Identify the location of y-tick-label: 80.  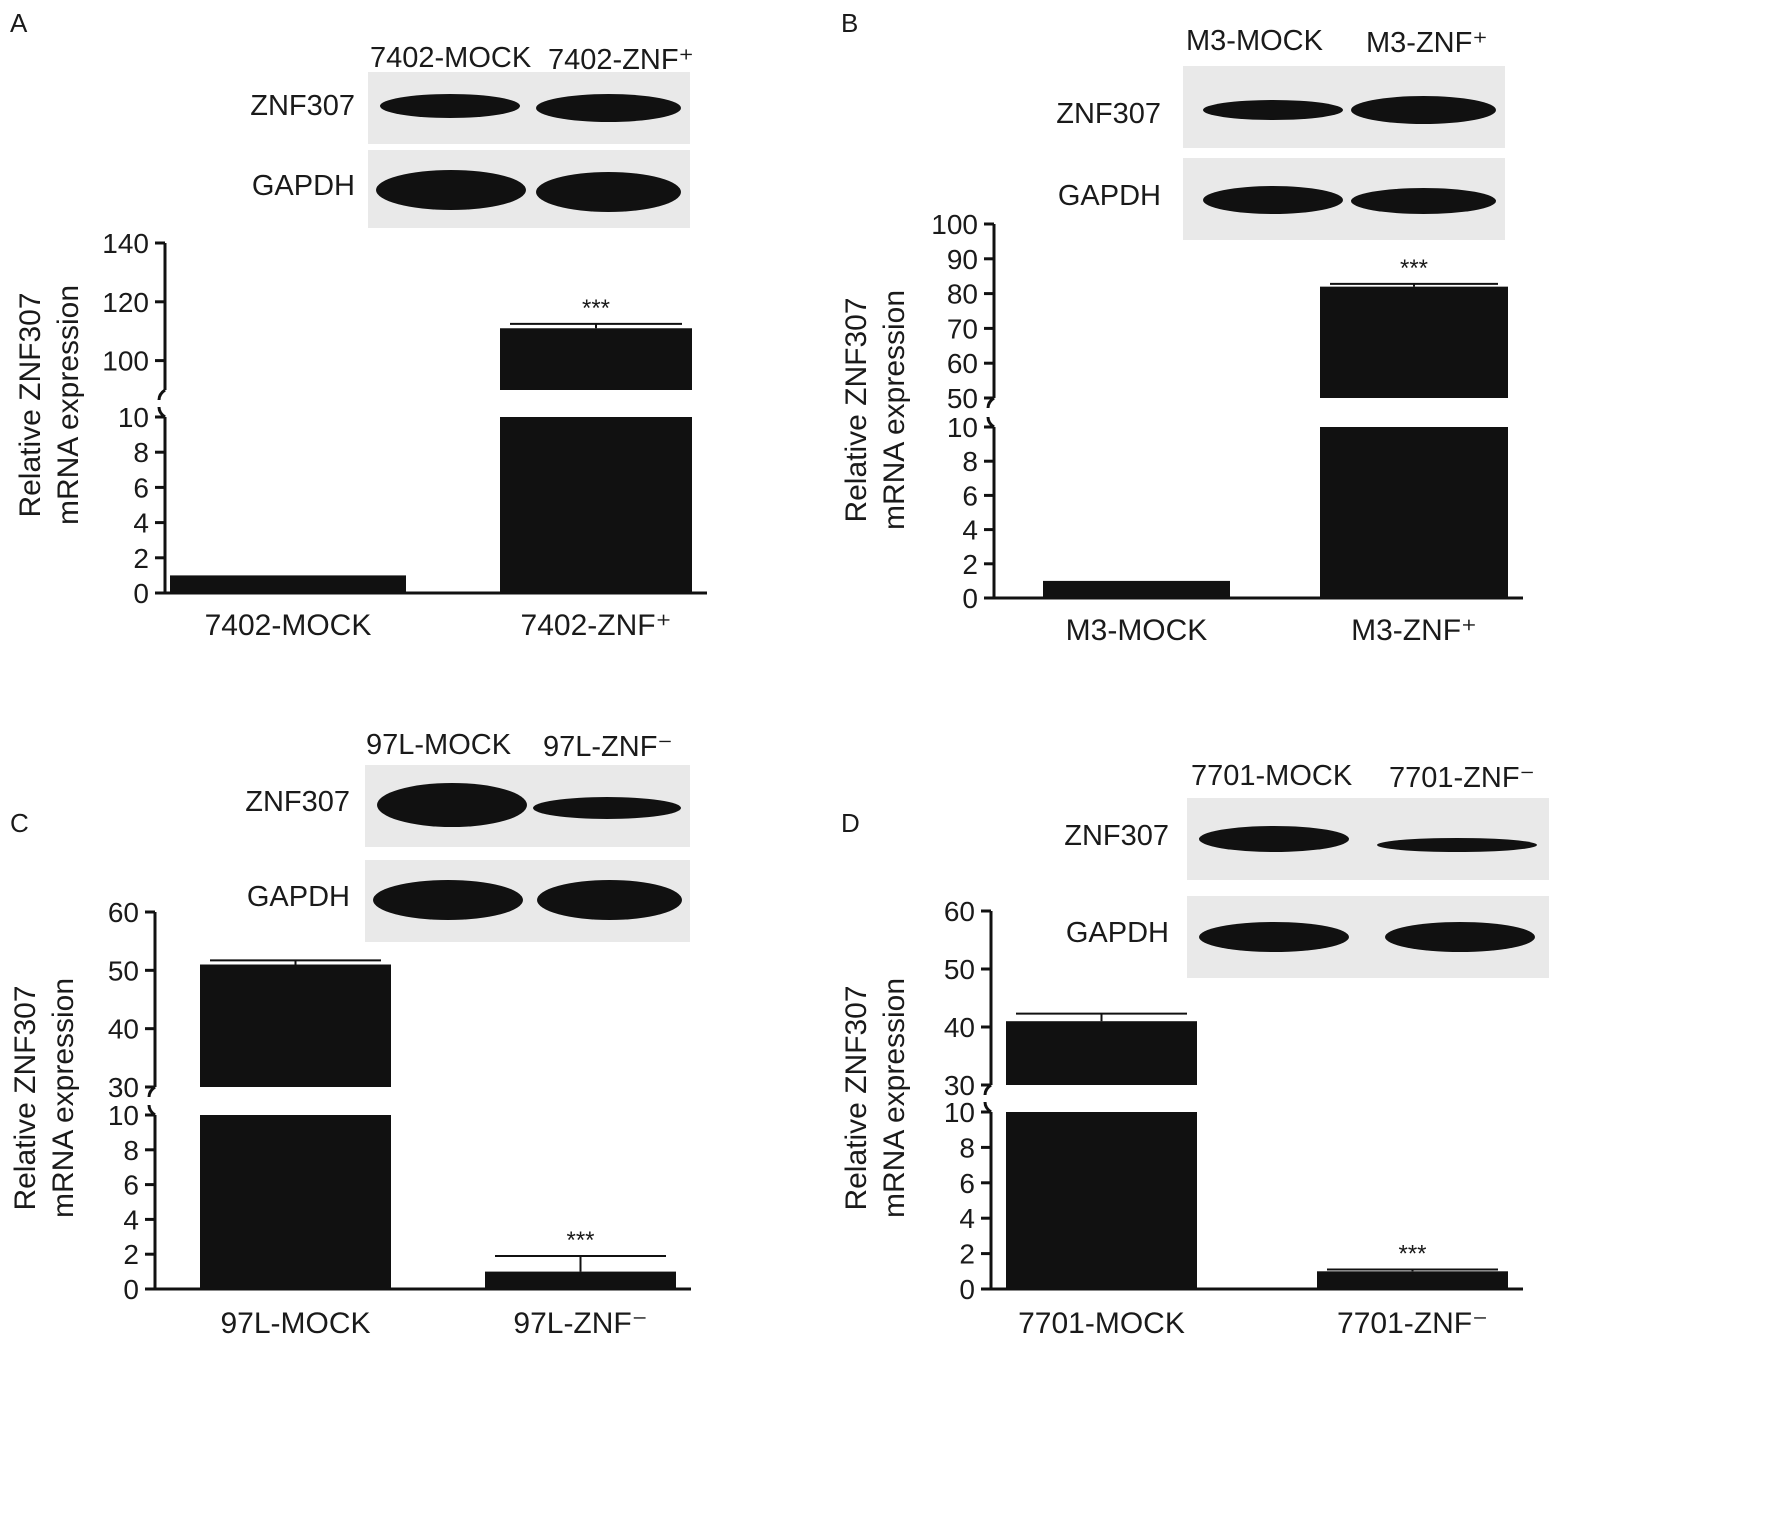
(962, 294).